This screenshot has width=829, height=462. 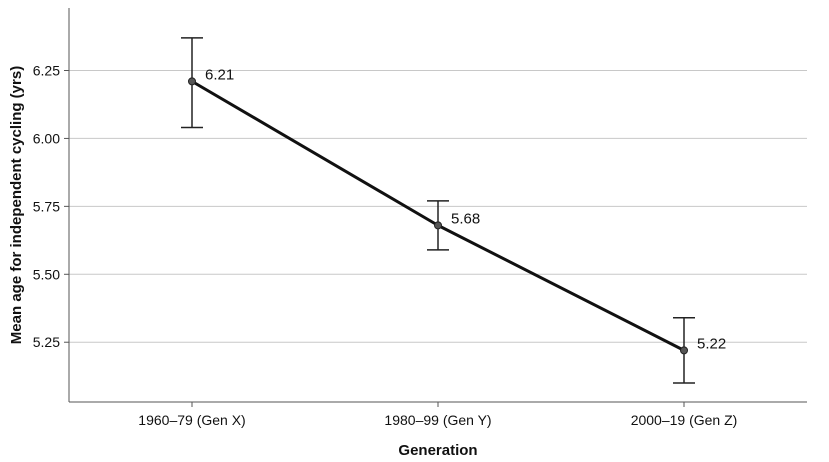 I want to click on x-tick-label-1: 1980–99 (Gen Y), so click(x=437, y=420).